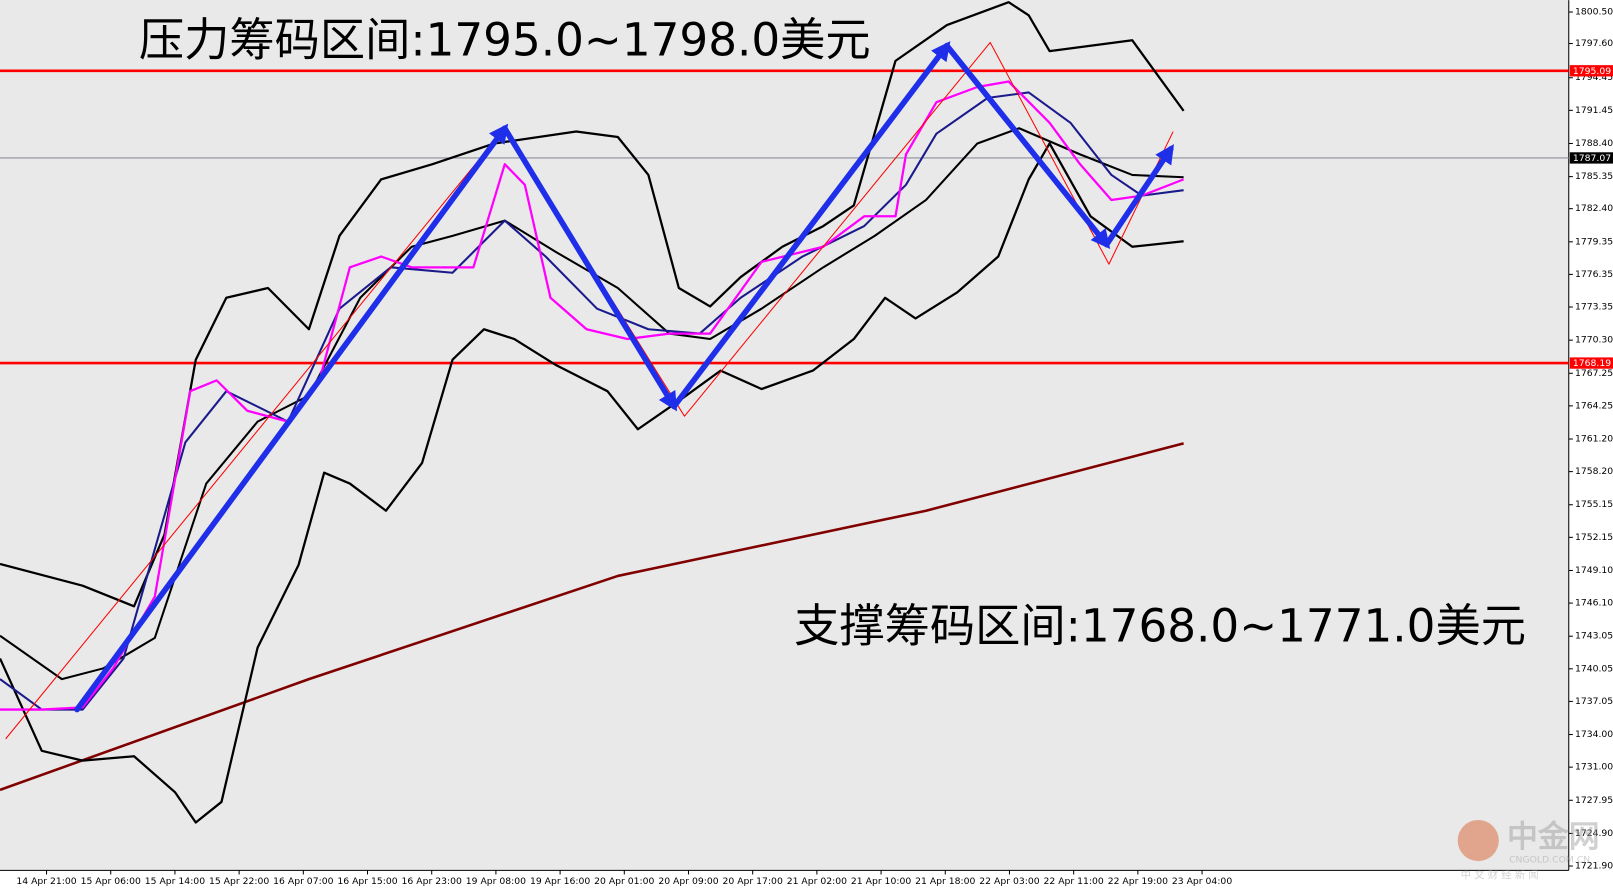 The width and height of the screenshot is (1613, 891). Describe the element at coordinates (1553, 837) in the screenshot. I see `watermark-name: 中金网` at that location.